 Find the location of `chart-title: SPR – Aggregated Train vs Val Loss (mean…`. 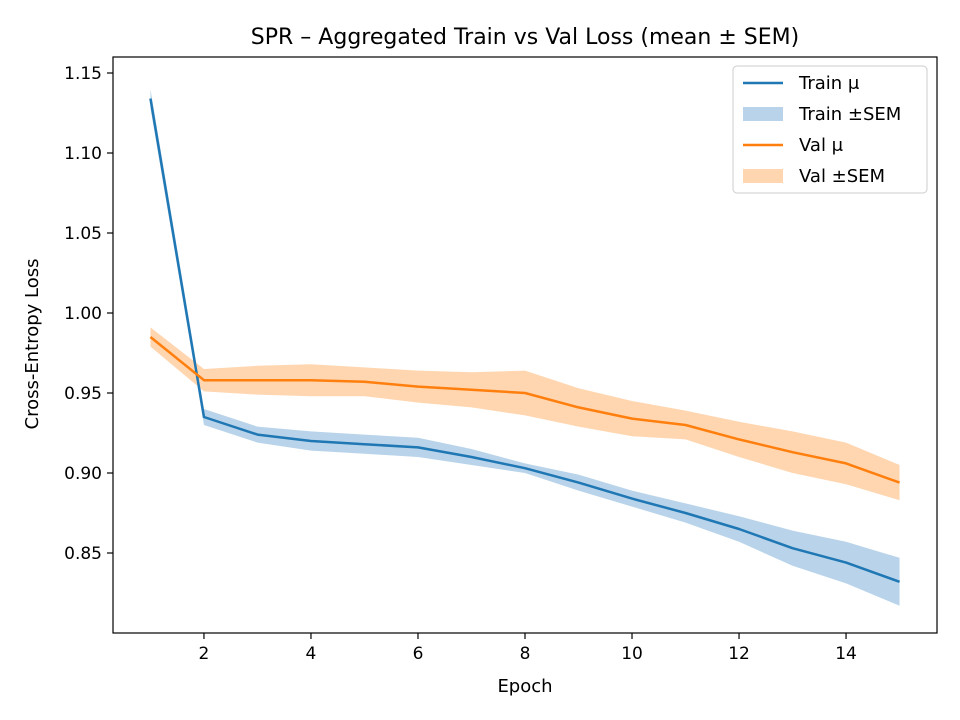

chart-title: SPR – Aggregated Train vs Val Loss (mean… is located at coordinates (525, 37).